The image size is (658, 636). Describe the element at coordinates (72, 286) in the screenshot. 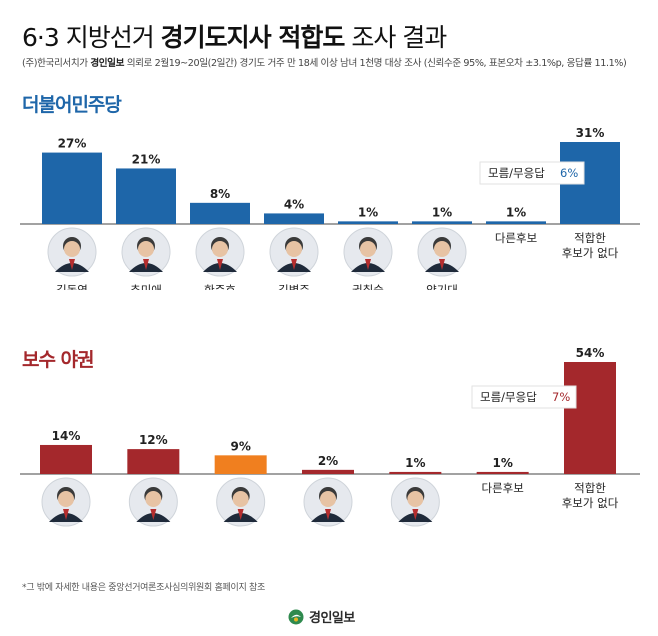

I see `category-label-0: 김동연` at that location.